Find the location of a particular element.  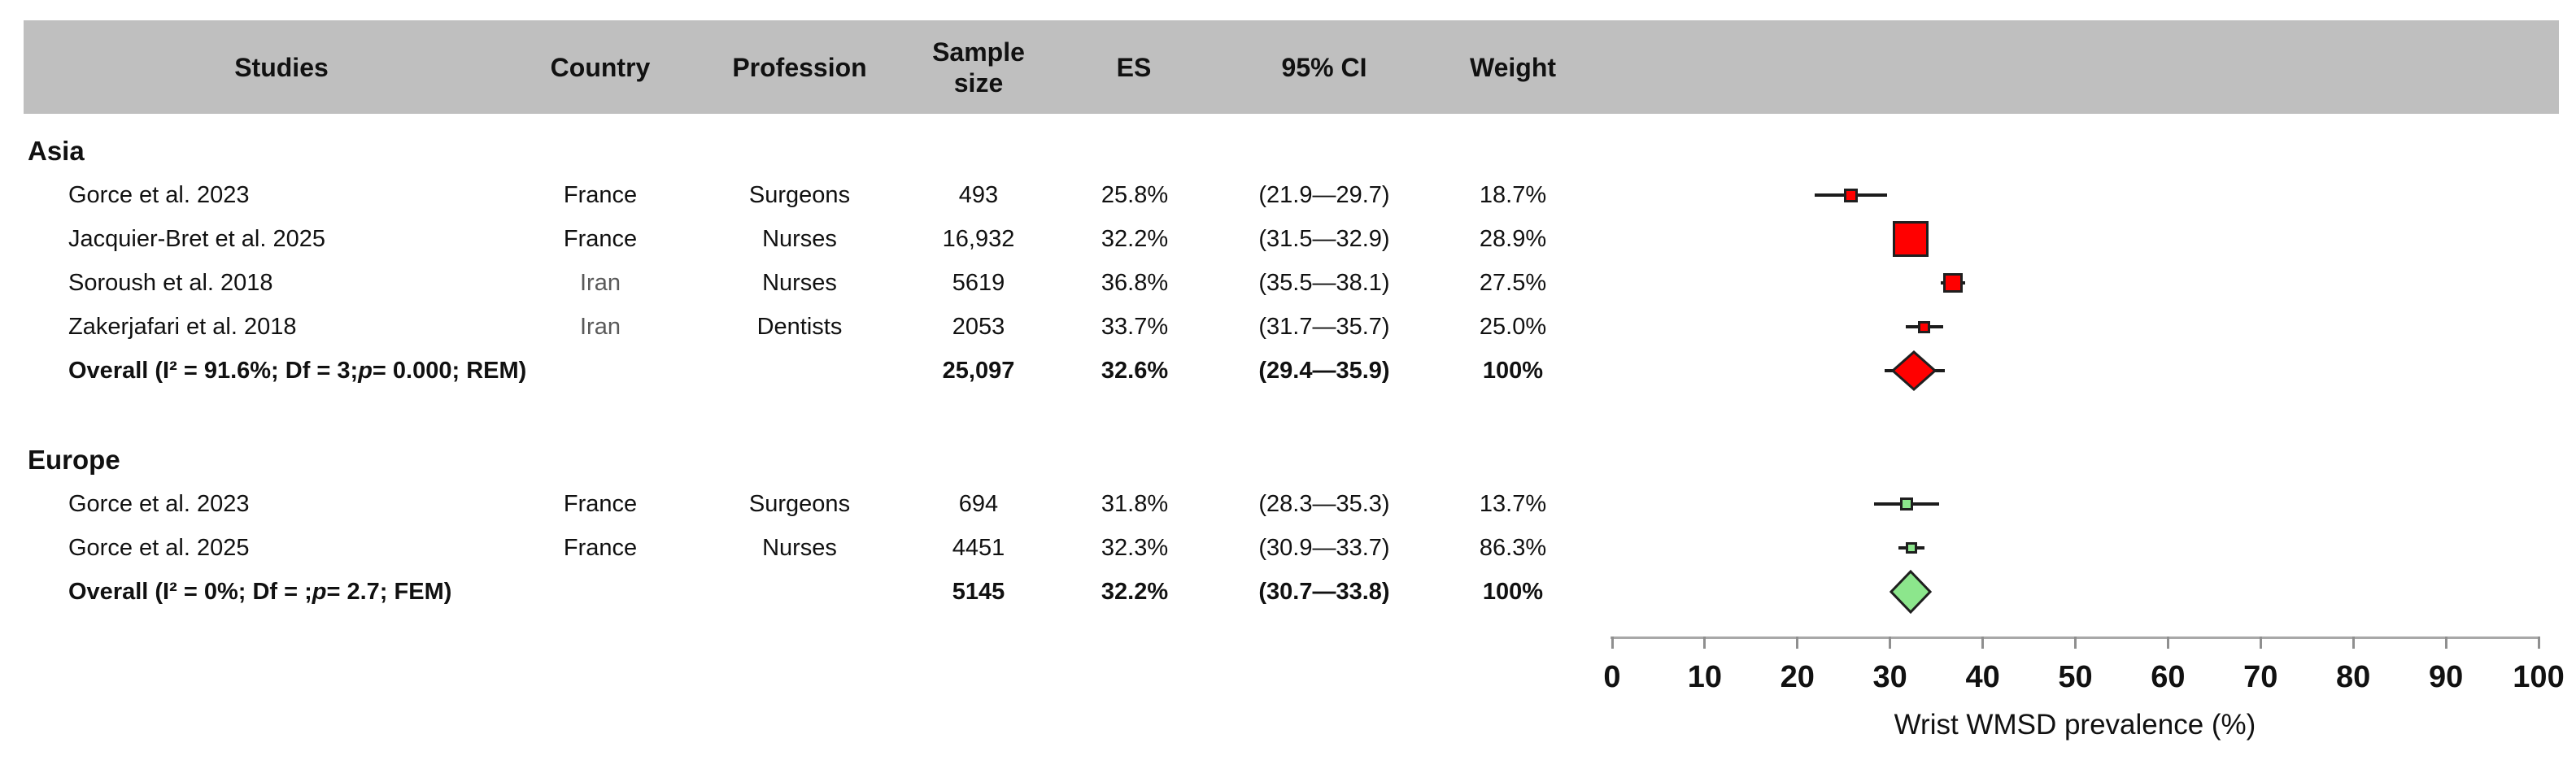

overall-es: 32.6% is located at coordinates (1135, 370).